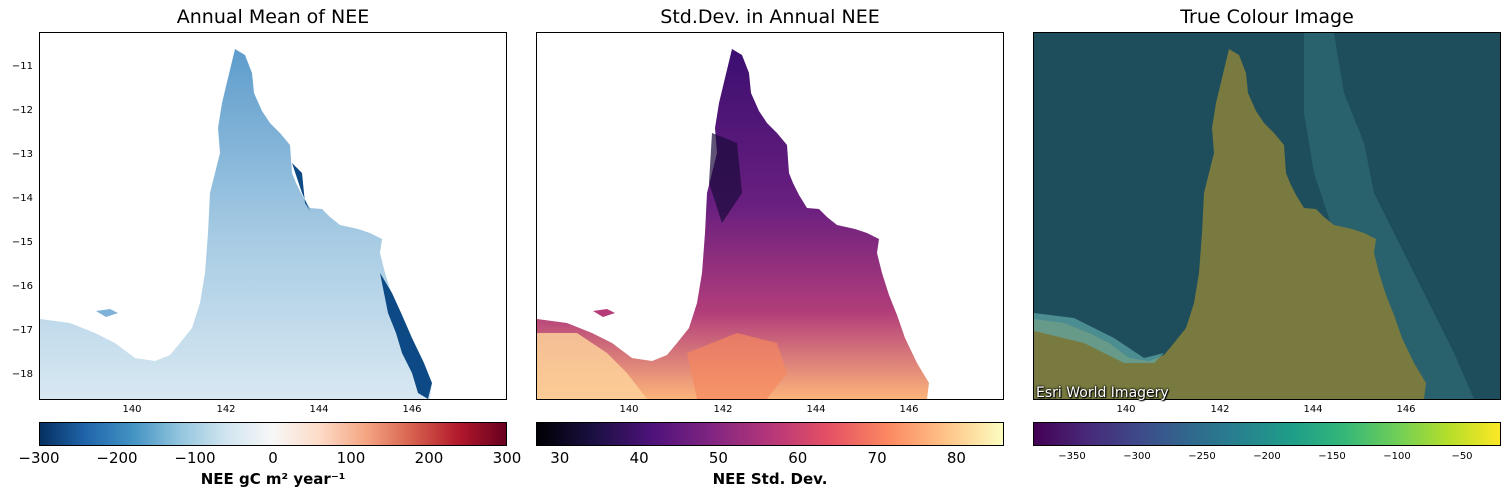 The width and height of the screenshot is (1512, 504). What do you see at coordinates (560, 458) in the screenshot?
I see `colorbar-tick-label: 30` at bounding box center [560, 458].